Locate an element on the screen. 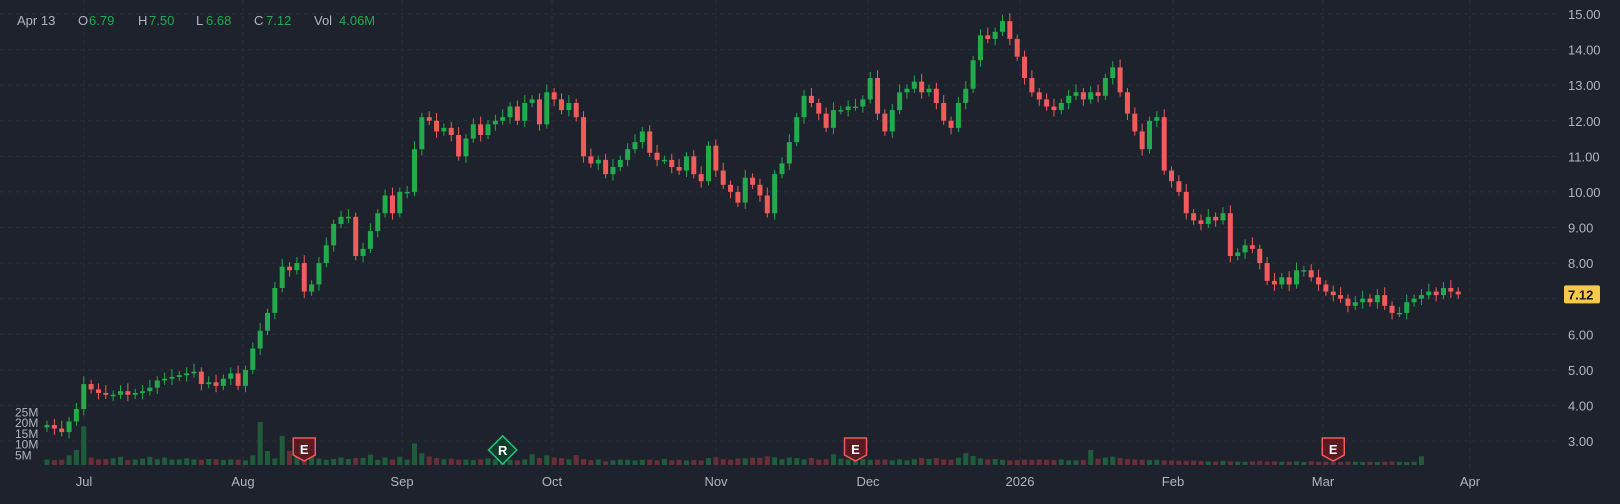 The image size is (1620, 504). time-axis: Jul Aug Sep Oct Nov Dec 2026 Feb Mar Apr is located at coordinates (778, 481).